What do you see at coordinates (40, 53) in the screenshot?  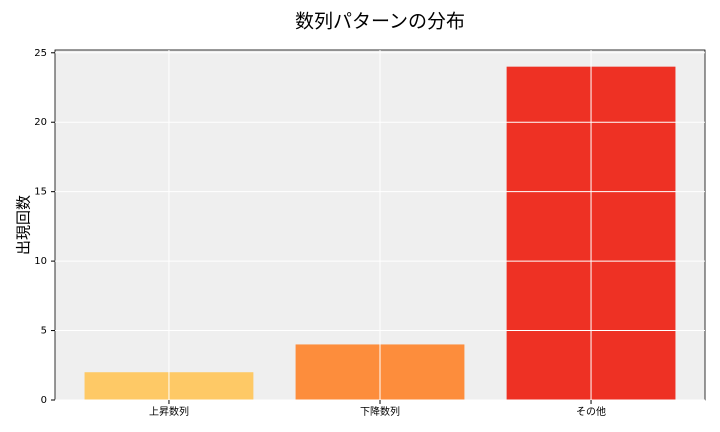 I see `y-tick-label: 25` at bounding box center [40, 53].